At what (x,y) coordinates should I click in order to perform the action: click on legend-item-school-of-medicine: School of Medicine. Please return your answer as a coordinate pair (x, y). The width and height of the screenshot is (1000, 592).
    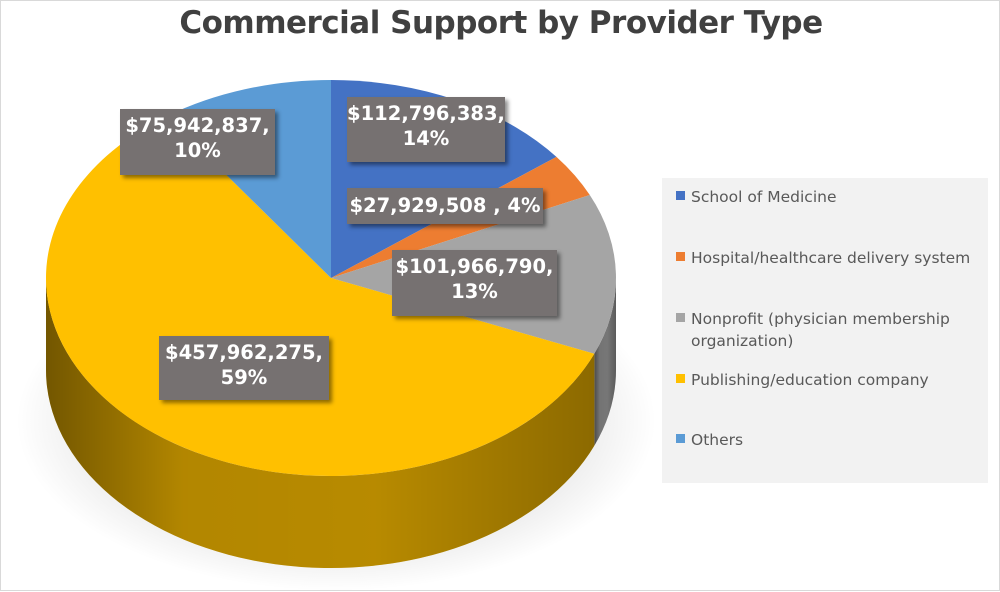
    Looking at the image, I should click on (833, 197).